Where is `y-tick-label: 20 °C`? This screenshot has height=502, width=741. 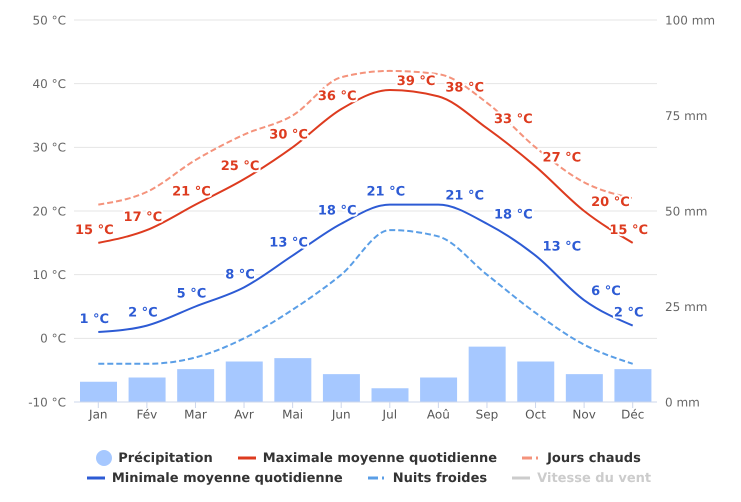 y-tick-label: 20 °C is located at coordinates (49, 211).